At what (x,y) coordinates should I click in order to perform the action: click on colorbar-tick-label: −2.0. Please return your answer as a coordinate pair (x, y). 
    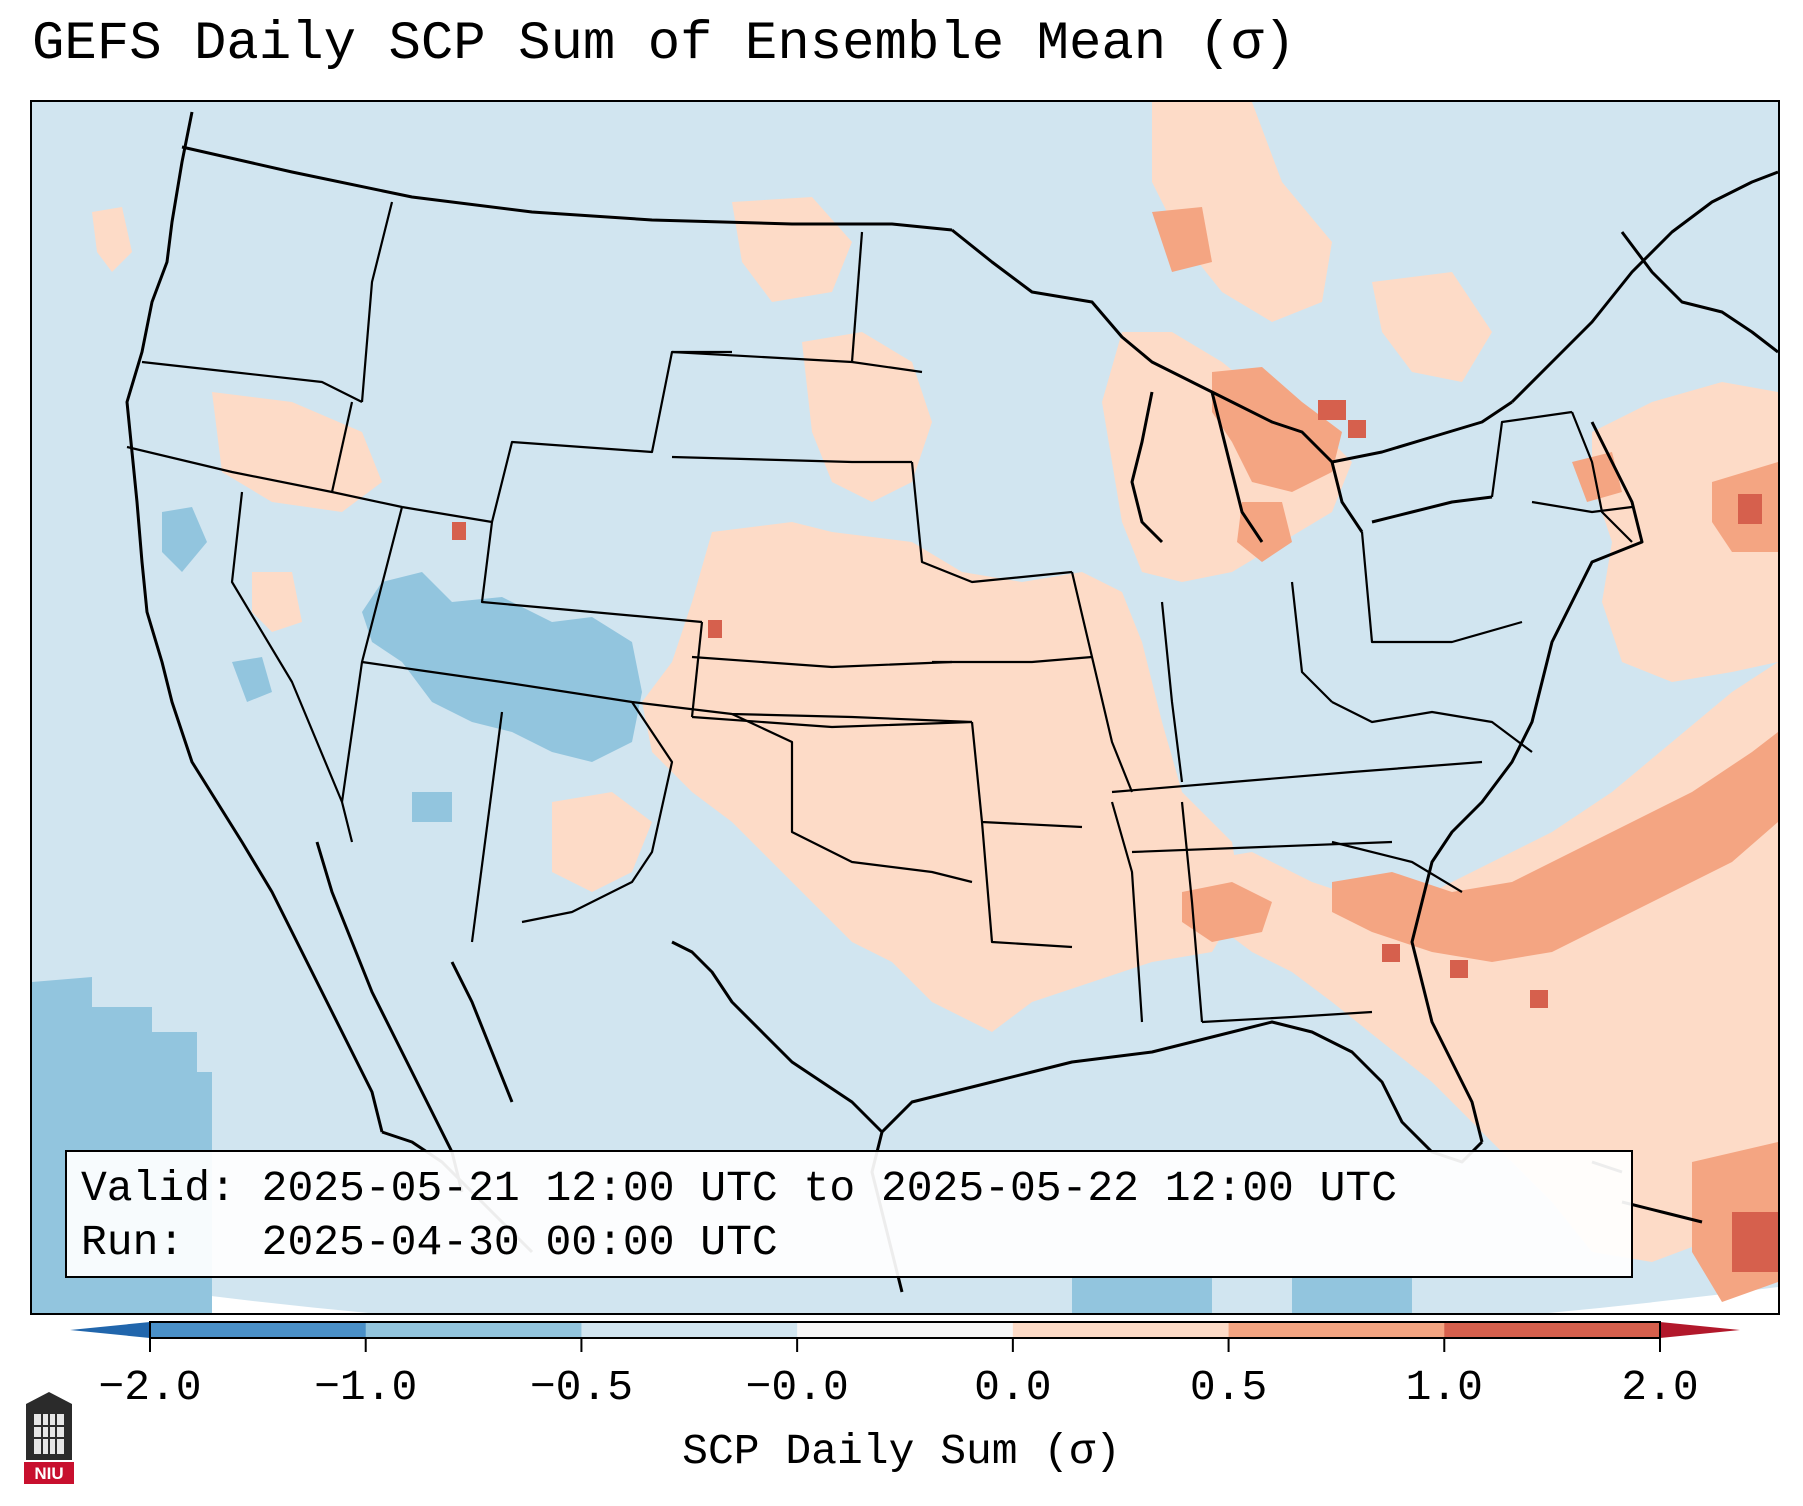
    Looking at the image, I should click on (150, 1387).